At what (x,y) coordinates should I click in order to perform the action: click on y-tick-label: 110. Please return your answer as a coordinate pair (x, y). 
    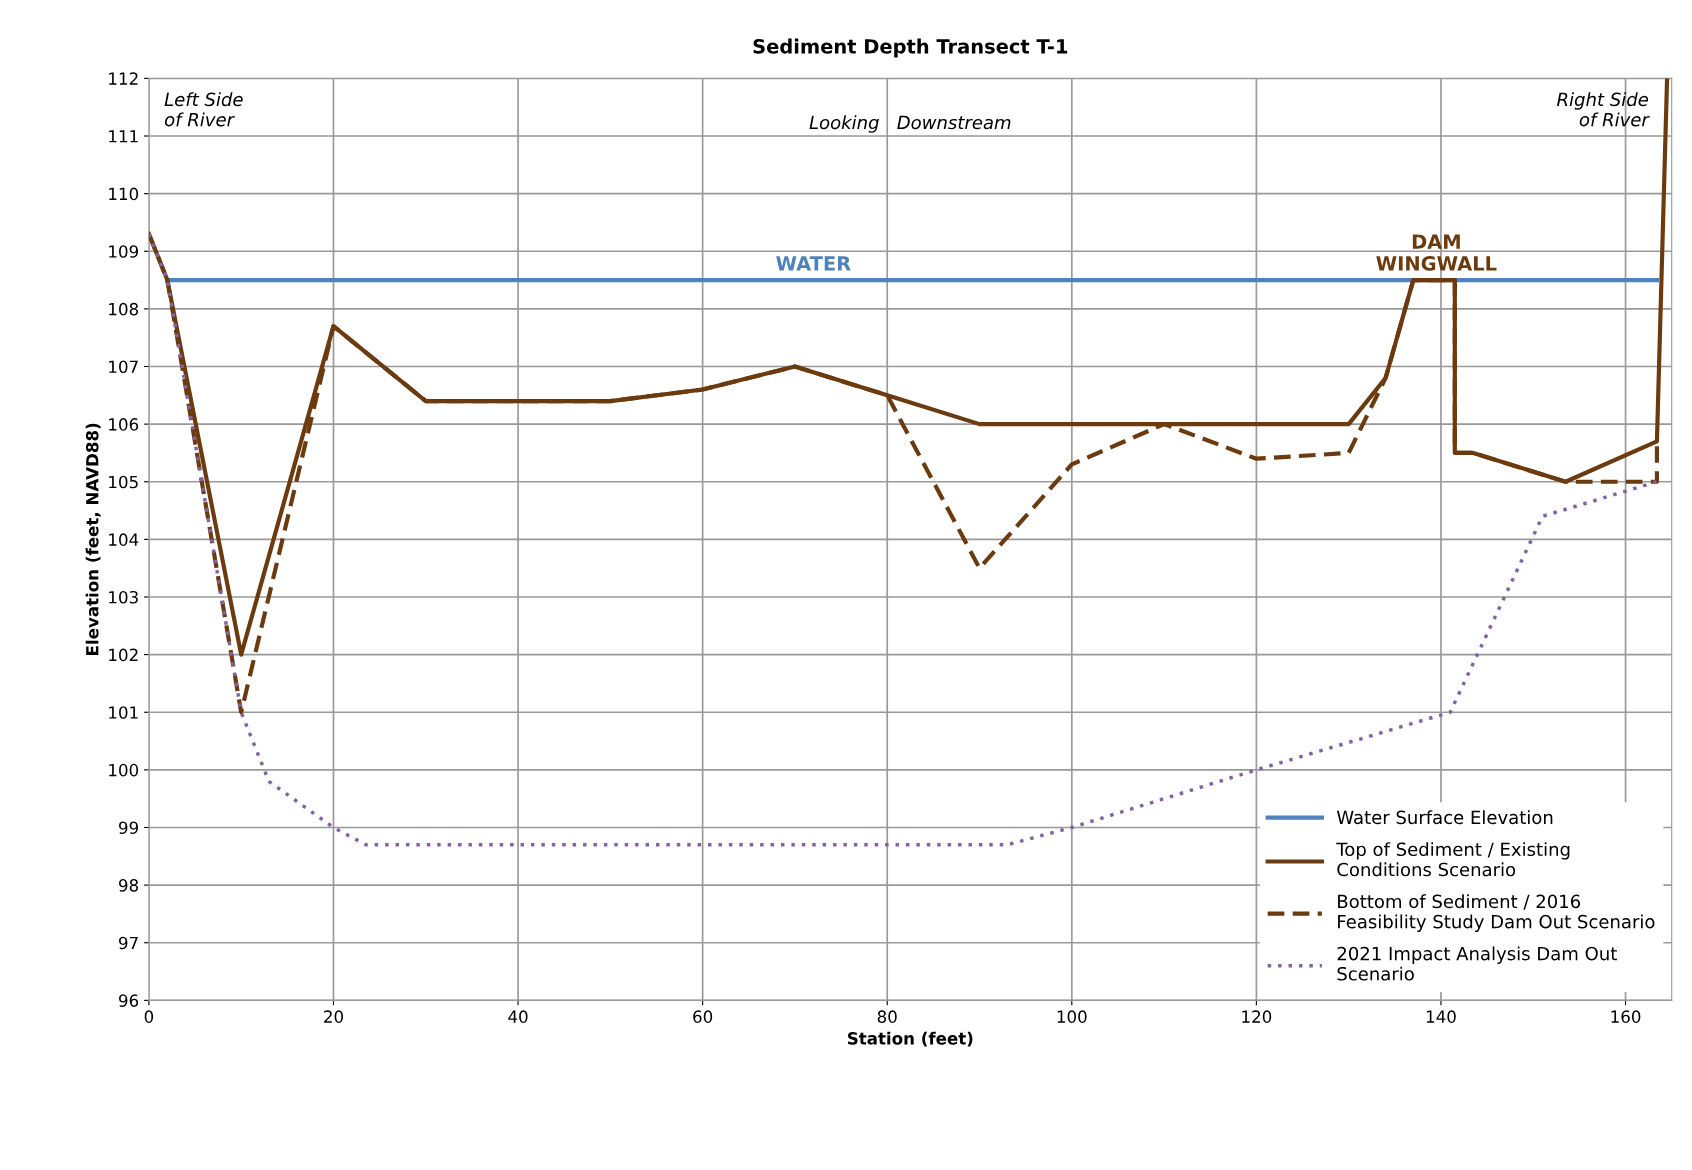
    Looking at the image, I should click on (124, 194).